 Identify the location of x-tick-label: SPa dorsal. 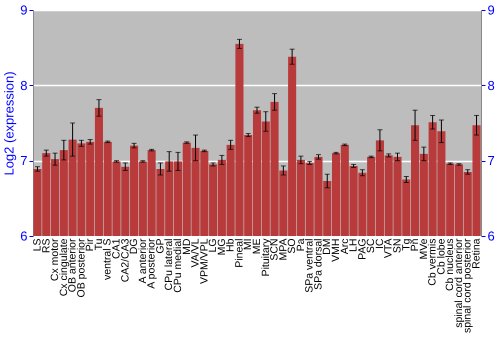
(318, 264).